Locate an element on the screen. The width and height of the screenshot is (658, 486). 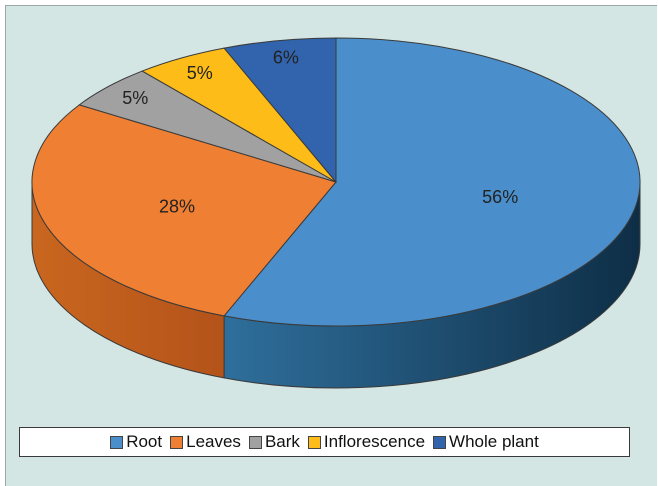
legend-item-whole-plant: Whole plant is located at coordinates (486, 442).